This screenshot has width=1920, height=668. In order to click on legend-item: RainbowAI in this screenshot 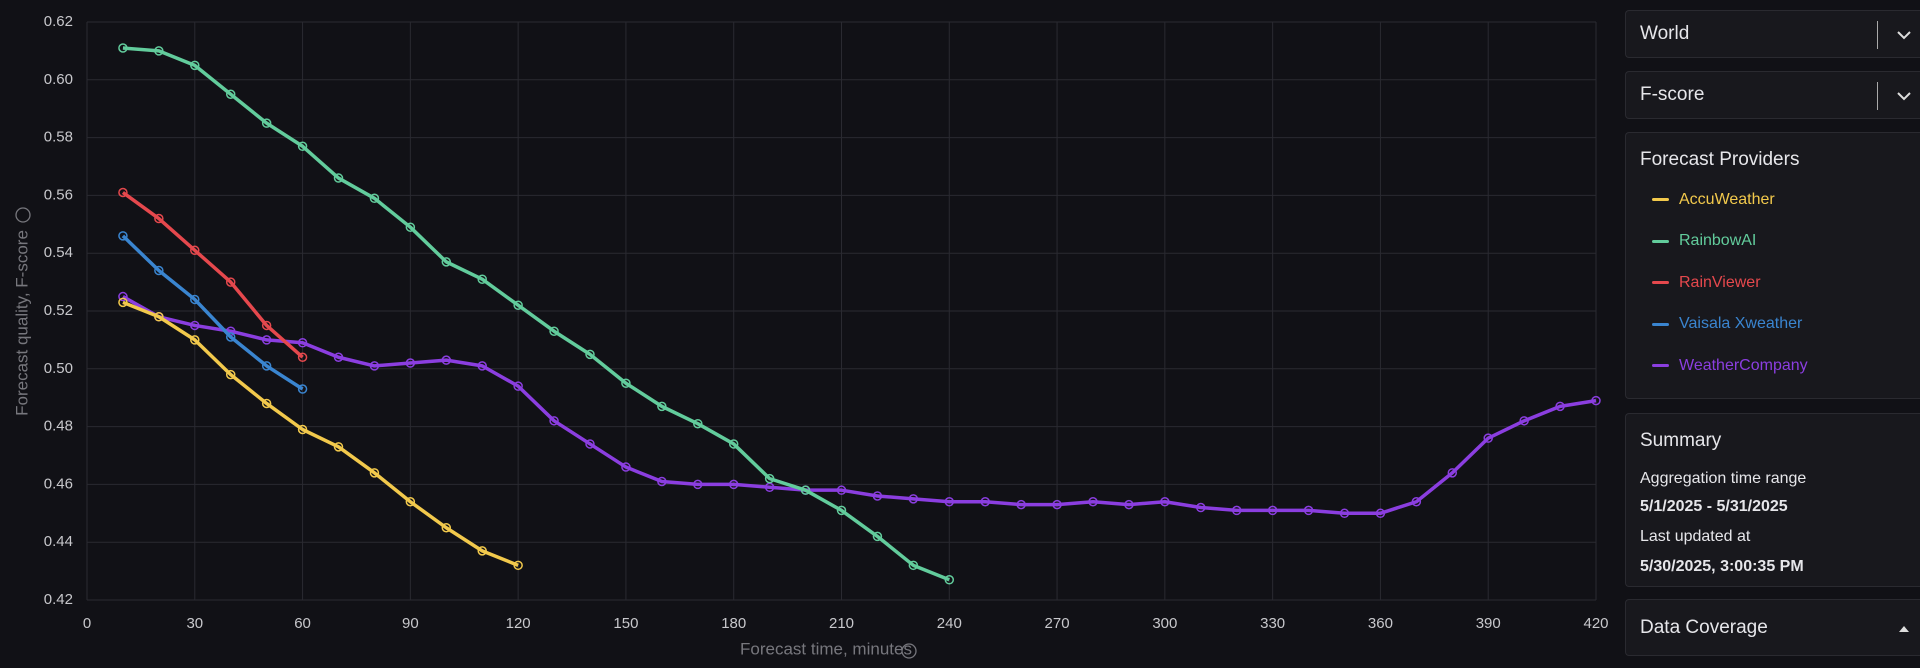, I will do `click(1773, 242)`.